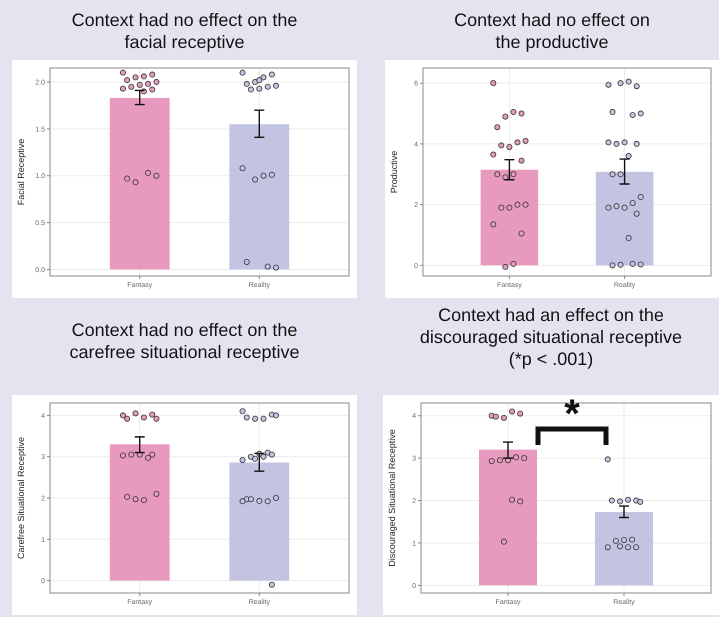  I want to click on annotation: *, so click(572, 414).